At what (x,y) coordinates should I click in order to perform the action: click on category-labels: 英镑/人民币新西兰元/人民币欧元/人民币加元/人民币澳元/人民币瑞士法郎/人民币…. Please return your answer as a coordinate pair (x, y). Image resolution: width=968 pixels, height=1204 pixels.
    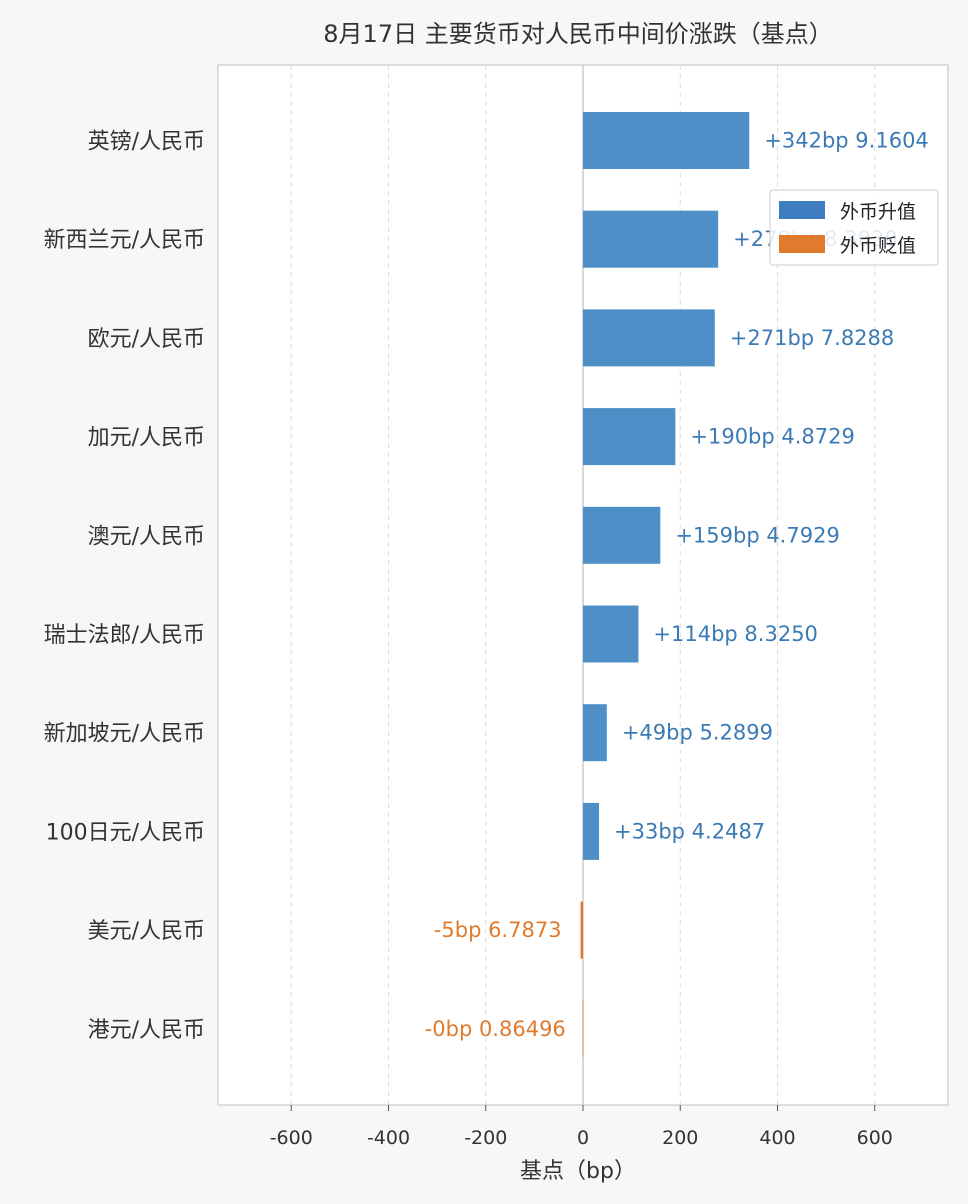
    Looking at the image, I should click on (124, 586).